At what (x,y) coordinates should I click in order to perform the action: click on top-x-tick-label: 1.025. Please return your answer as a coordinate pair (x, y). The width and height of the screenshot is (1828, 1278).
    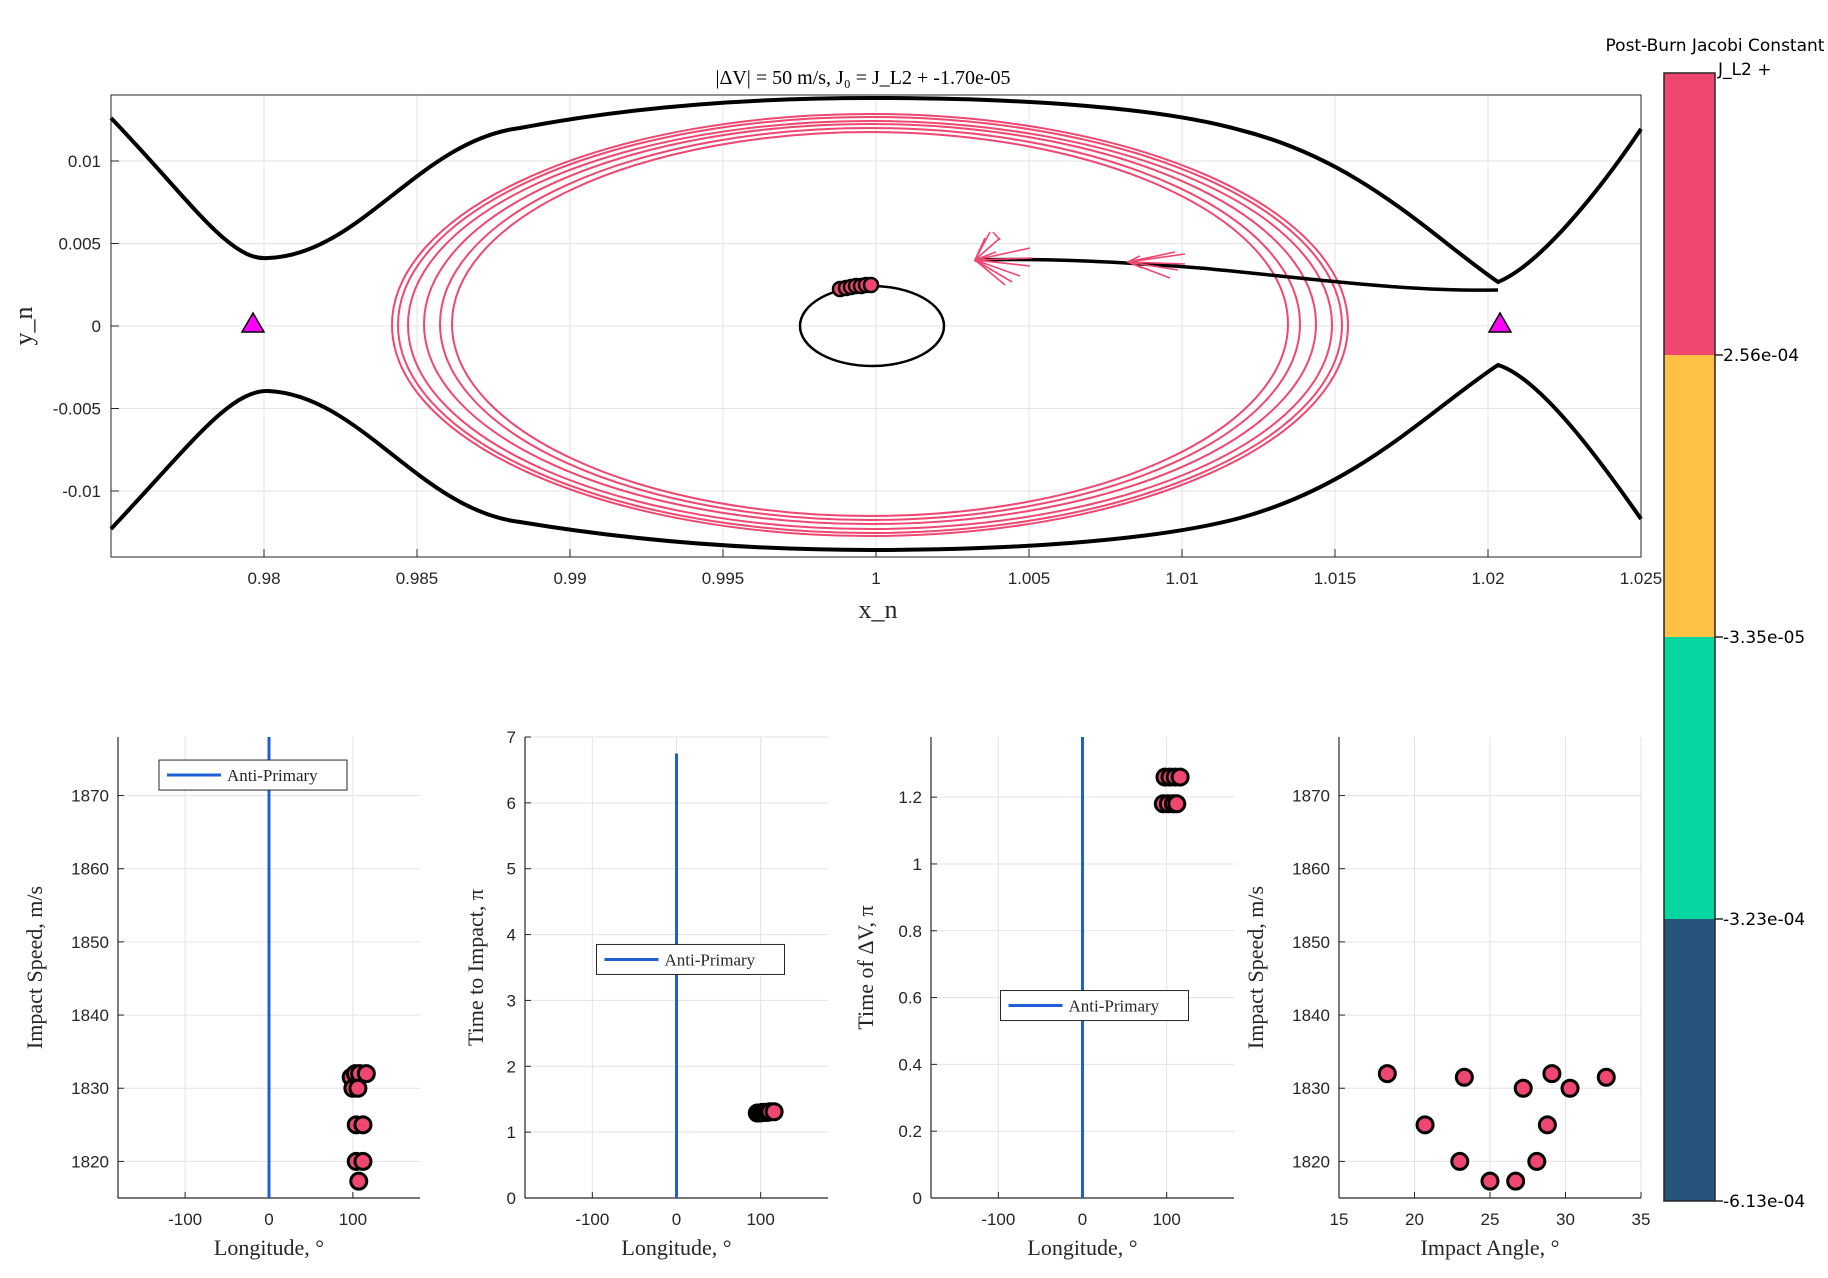
    Looking at the image, I should click on (1641, 578).